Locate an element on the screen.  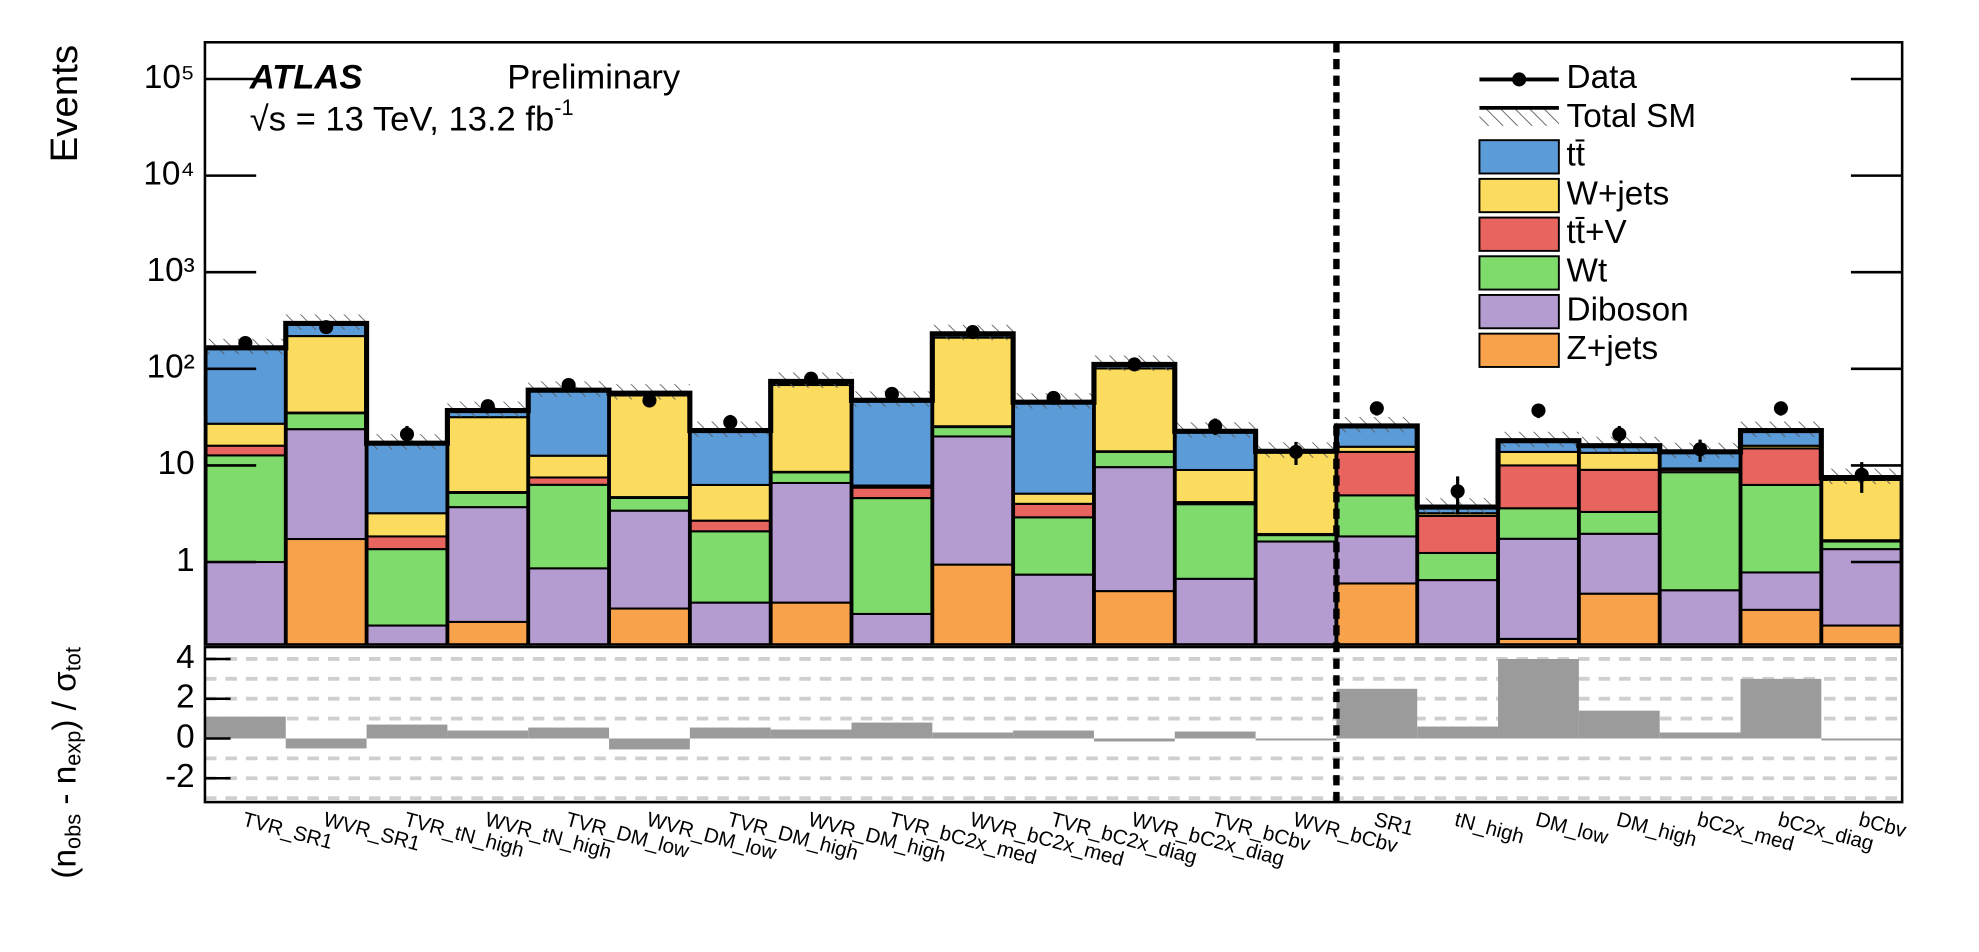
y-tick-label: 10⁵ is located at coordinates (169, 77).